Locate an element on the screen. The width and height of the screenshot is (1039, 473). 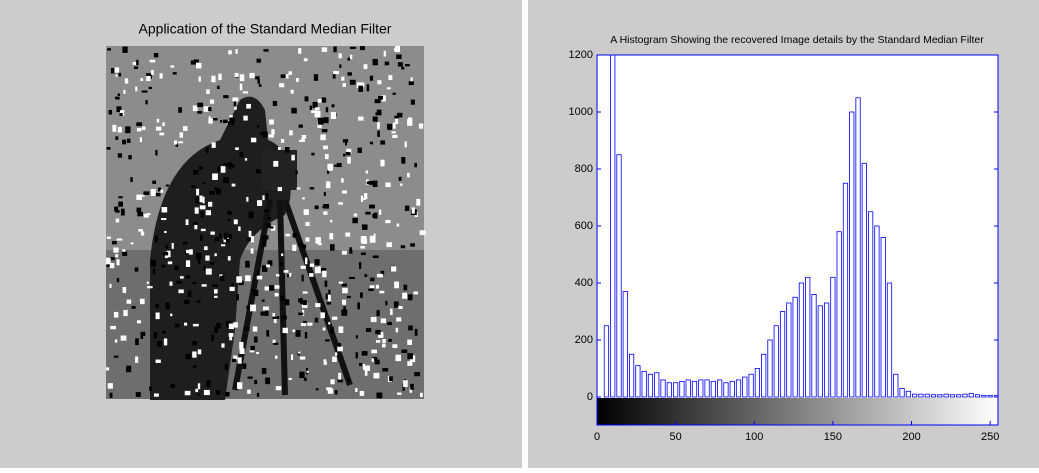
y-tick-label: 200 is located at coordinates (584, 340).